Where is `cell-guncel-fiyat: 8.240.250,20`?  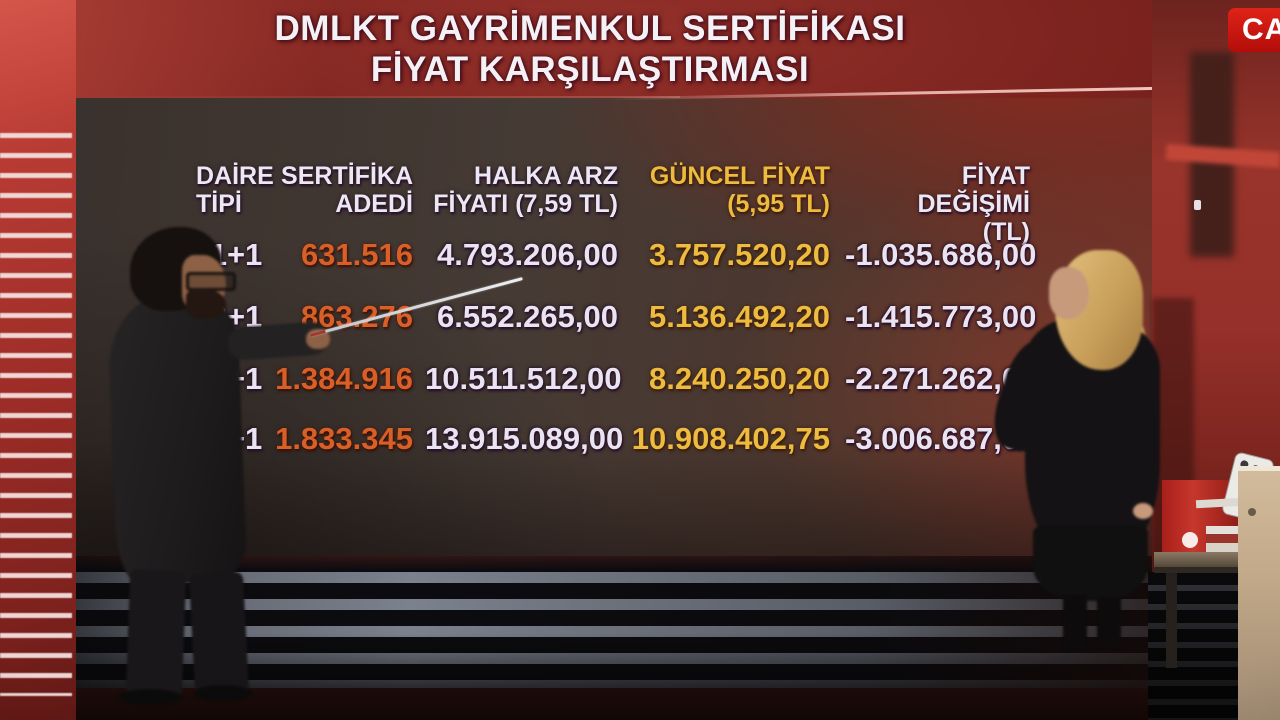 cell-guncel-fiyat: 8.240.250,20 is located at coordinates (739, 378).